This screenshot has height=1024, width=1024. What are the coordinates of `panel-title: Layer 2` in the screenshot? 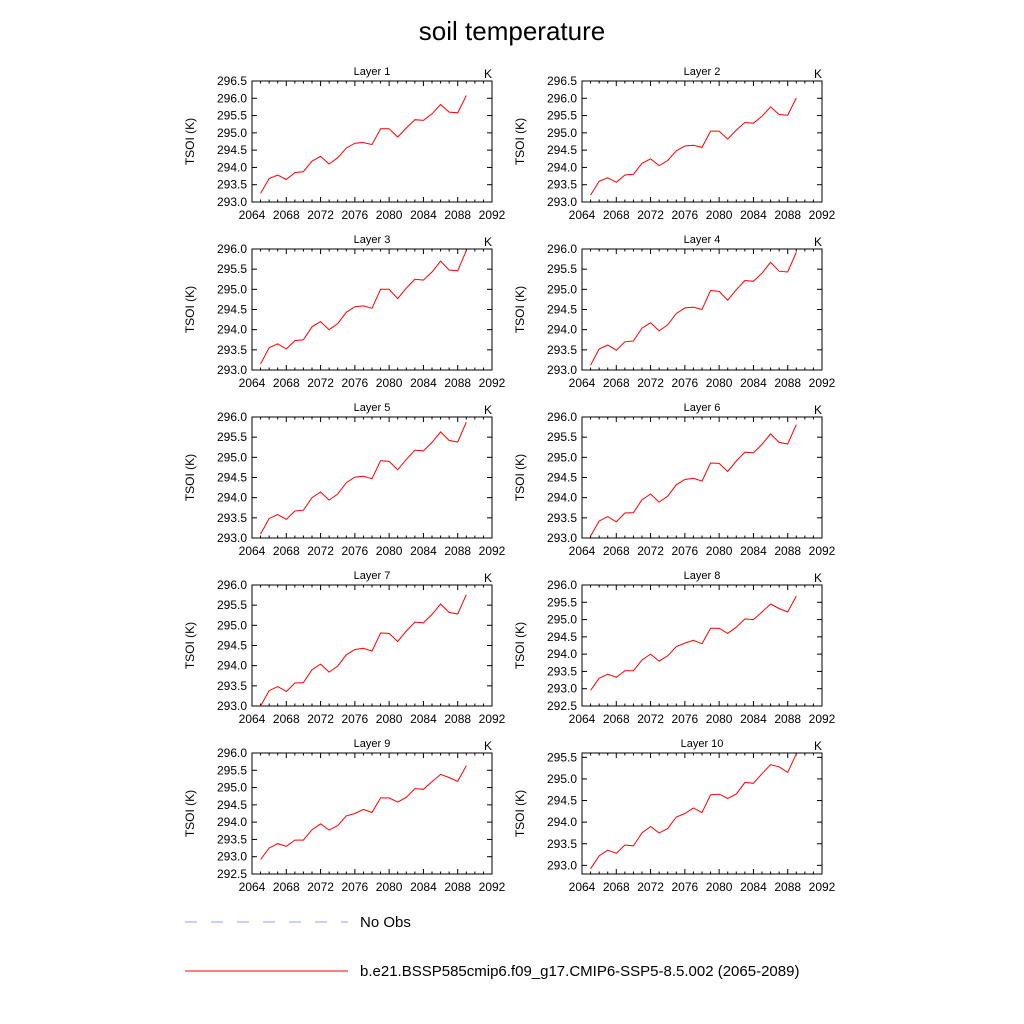 It's located at (702, 72).